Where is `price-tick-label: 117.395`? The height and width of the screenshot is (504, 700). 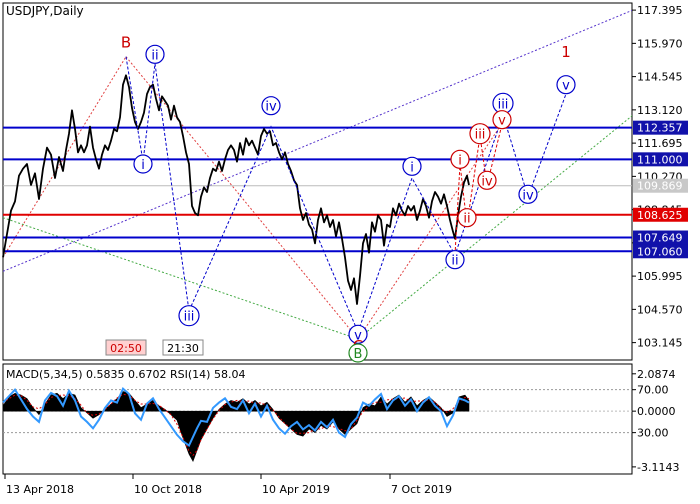 price-tick-label: 117.395 is located at coordinates (660, 10).